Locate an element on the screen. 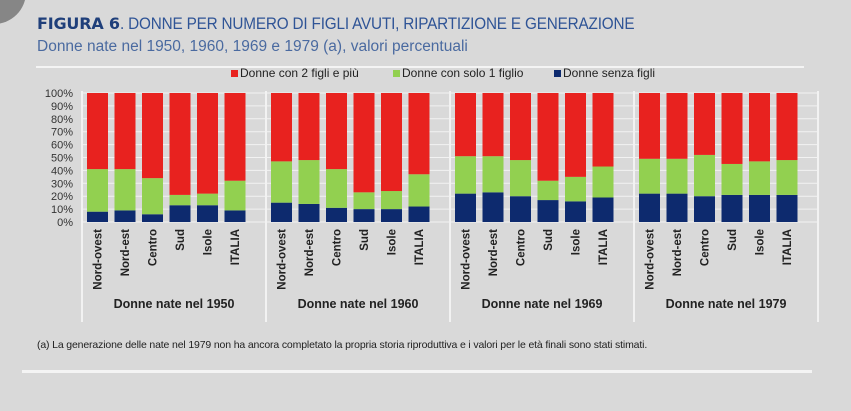 This screenshot has height=411, width=851. legend-item-one: Donne con solo 1 figlio is located at coordinates (458, 73).